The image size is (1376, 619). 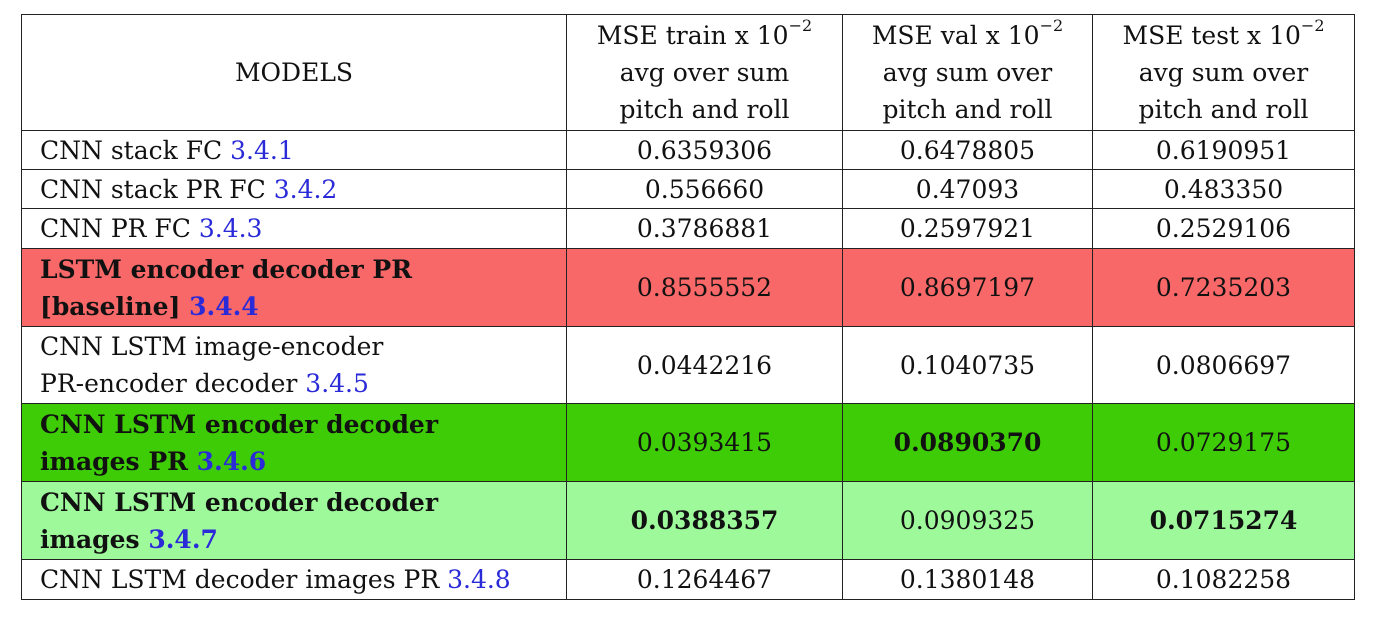 What do you see at coordinates (704, 579) in the screenshot?
I see `mse-train-cell: 0.1264467` at bounding box center [704, 579].